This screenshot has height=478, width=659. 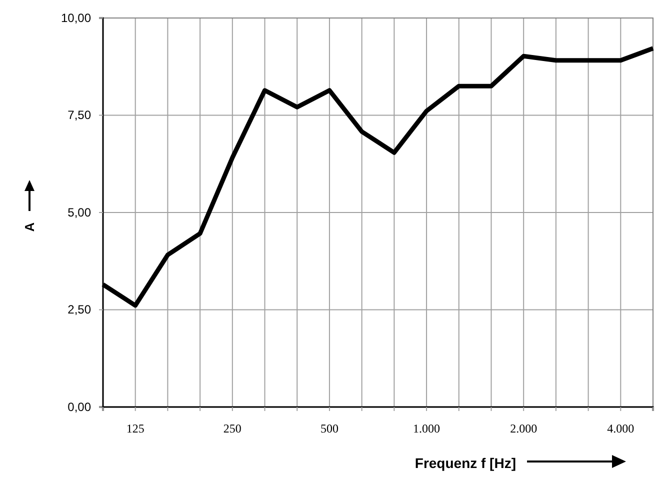 I want to click on x-tick-label: 500, so click(x=329, y=429).